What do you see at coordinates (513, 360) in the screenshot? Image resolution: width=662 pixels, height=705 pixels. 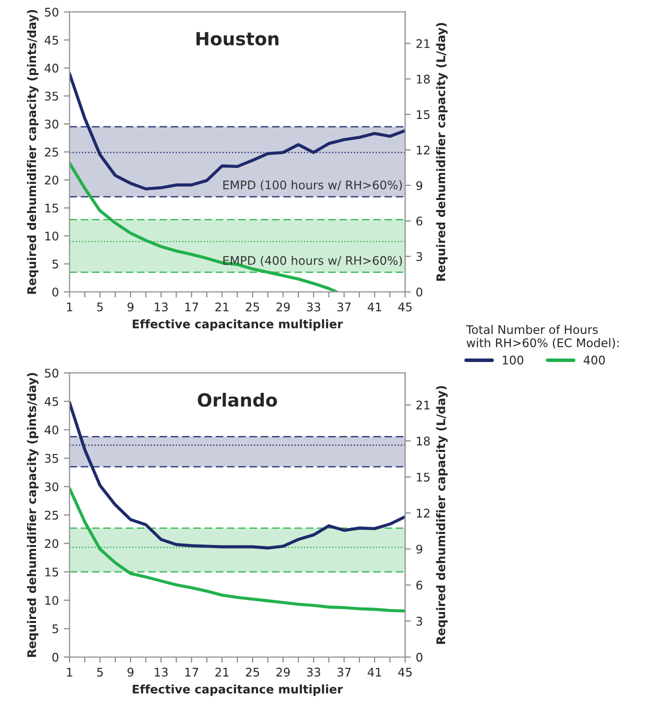 I see `legend-label: 100` at bounding box center [513, 360].